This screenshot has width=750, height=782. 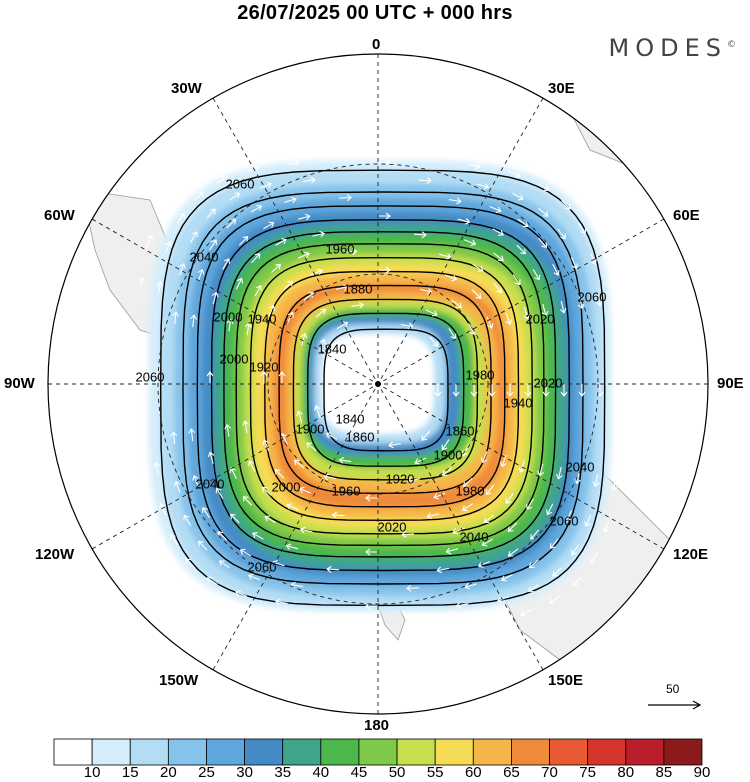 What do you see at coordinates (435, 772) in the screenshot?
I see `colorbar-level-label: 55` at bounding box center [435, 772].